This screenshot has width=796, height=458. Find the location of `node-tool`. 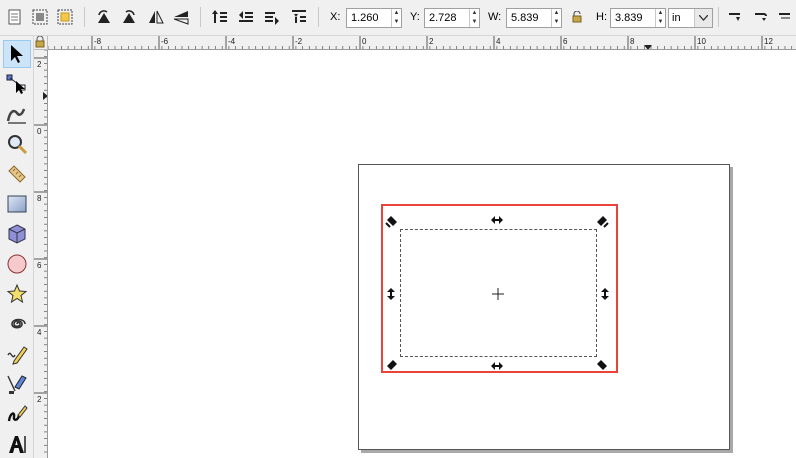

node-tool is located at coordinates (17, 84).